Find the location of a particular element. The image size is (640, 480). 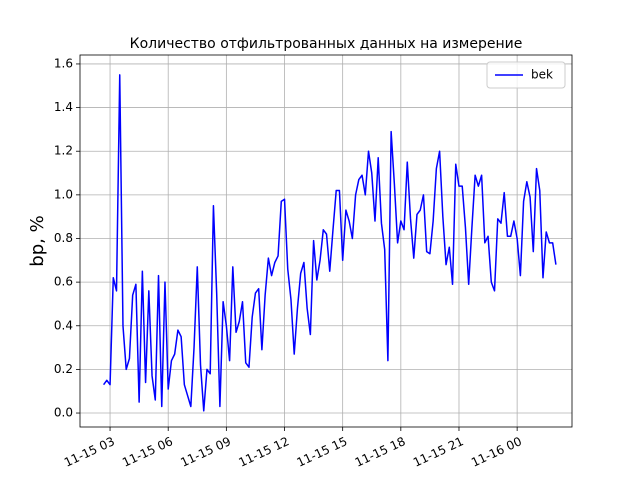

y-tick-label: 1.2 is located at coordinates (63, 151).